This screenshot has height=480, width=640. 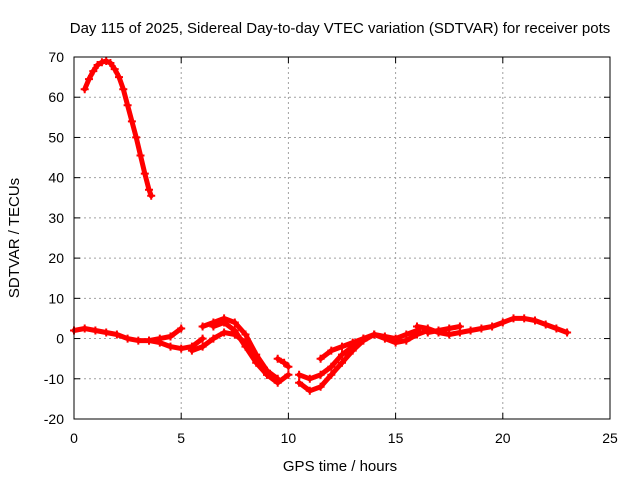 I want to click on y-tick-label: -20, so click(x=54, y=419).